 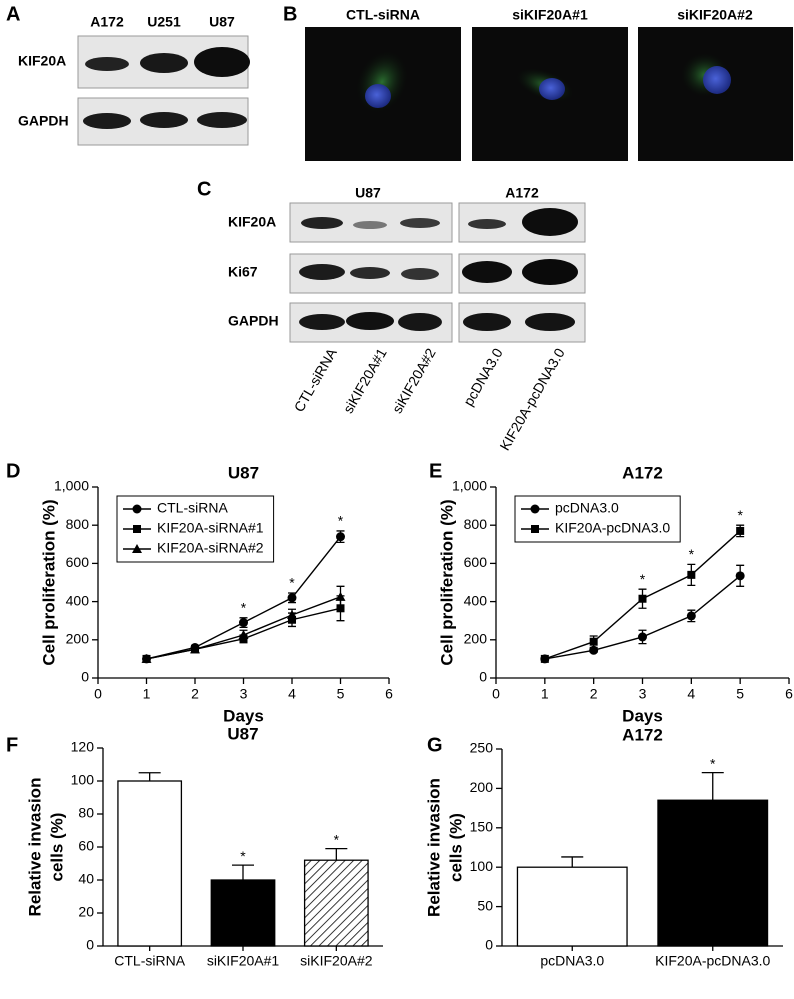 What do you see at coordinates (83, 747) in the screenshot?
I see `y-tick-label: 120` at bounding box center [83, 747].